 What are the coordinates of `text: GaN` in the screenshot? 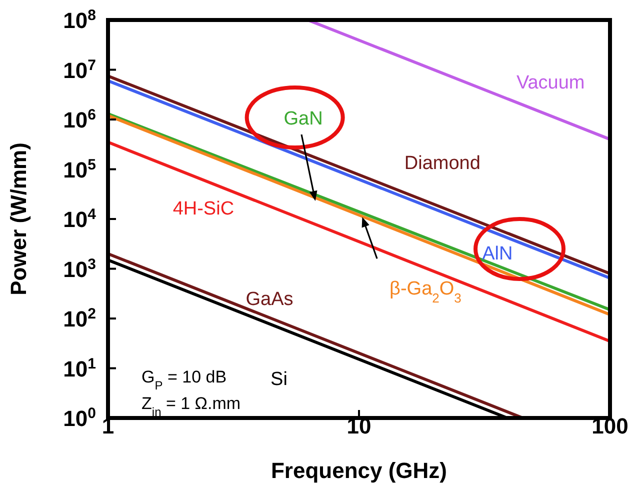 It's located at (303, 119).